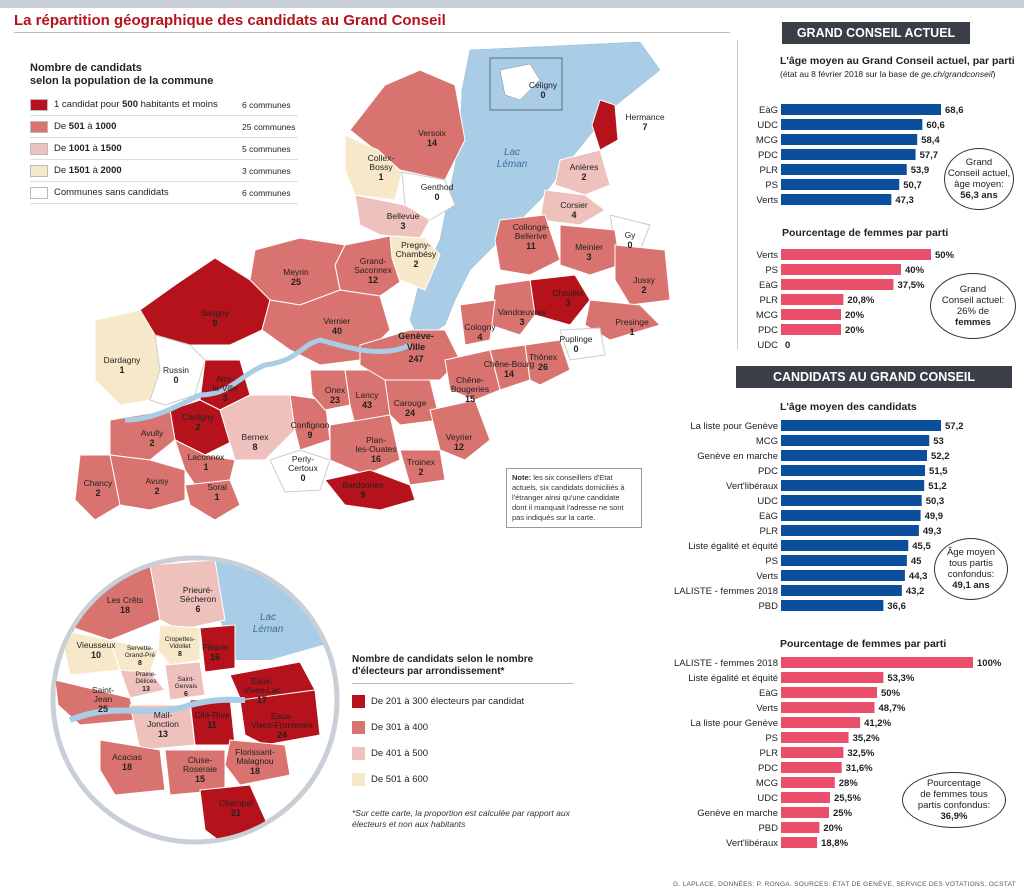  What do you see at coordinates (937, 486) in the screenshot?
I see `bar-value-label: 51,2` at bounding box center [937, 486].